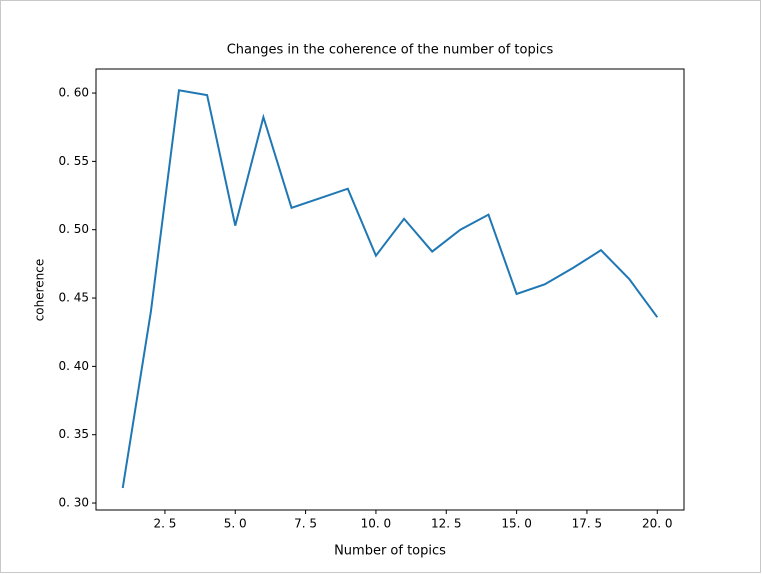 Image resolution: width=762 pixels, height=574 pixels. I want to click on x-tick-label: 10. 0, so click(376, 524).